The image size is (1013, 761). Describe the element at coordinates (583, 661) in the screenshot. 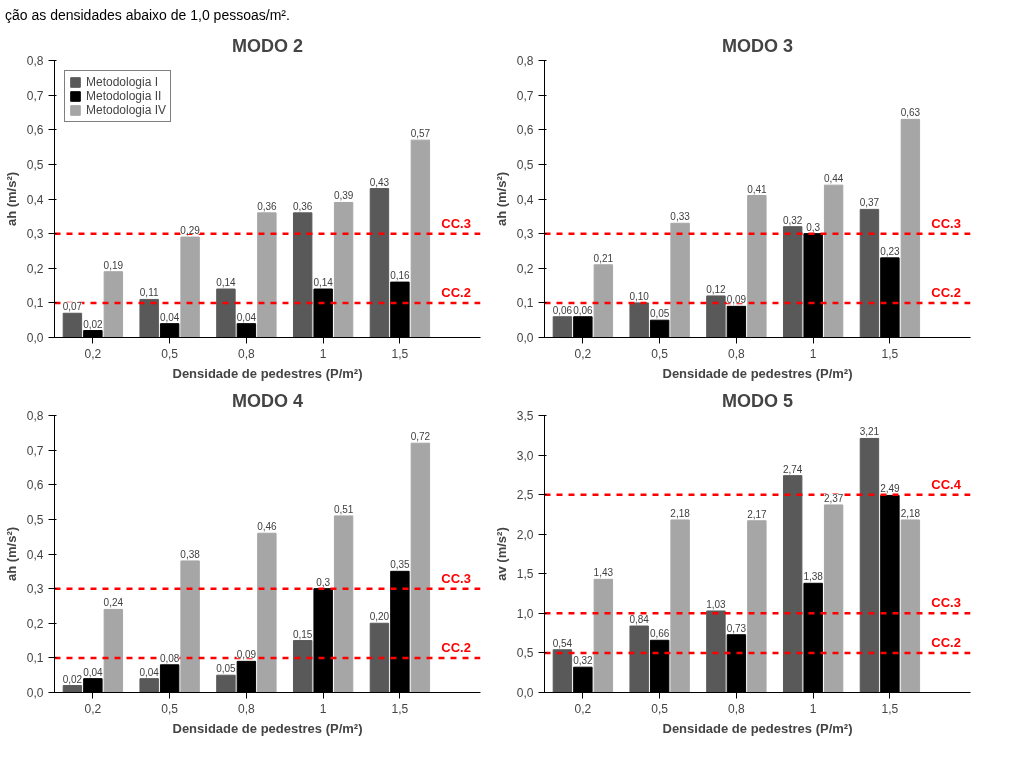

I see `data-label: 0,32` at that location.